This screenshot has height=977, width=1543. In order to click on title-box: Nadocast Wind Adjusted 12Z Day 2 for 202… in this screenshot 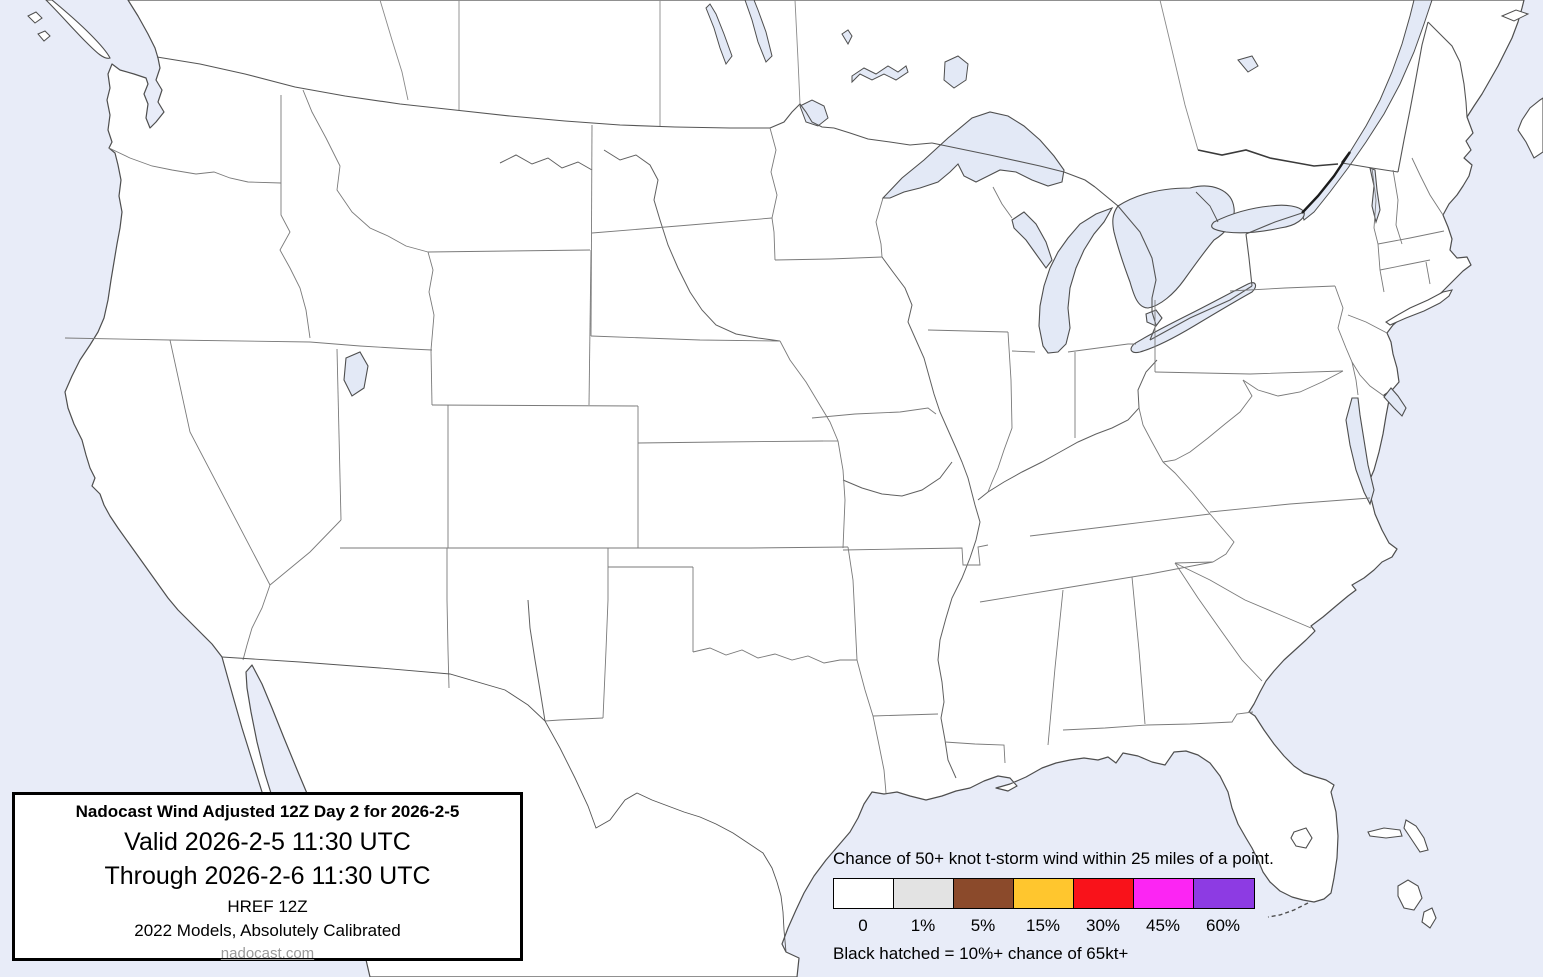, I will do `click(267, 877)`.